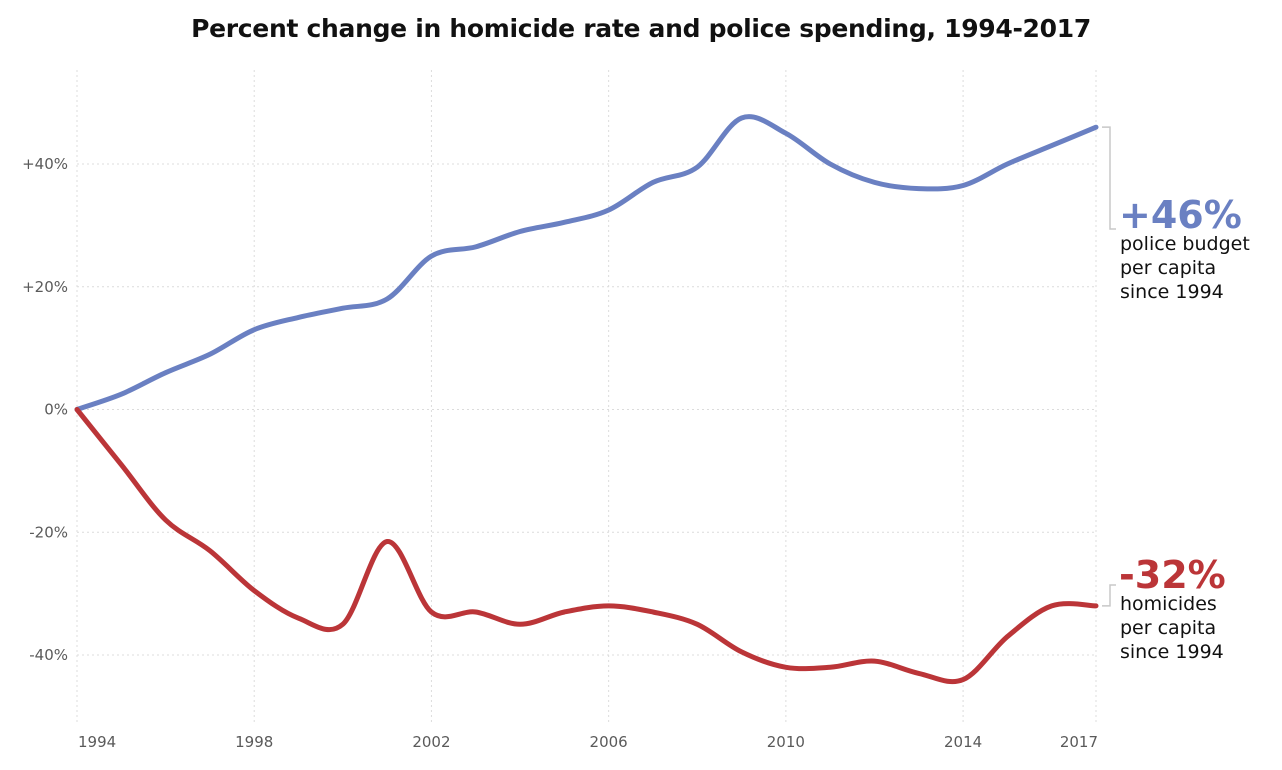  Describe the element at coordinates (45, 164) in the screenshot. I see `y-tick-label: +40%` at that location.